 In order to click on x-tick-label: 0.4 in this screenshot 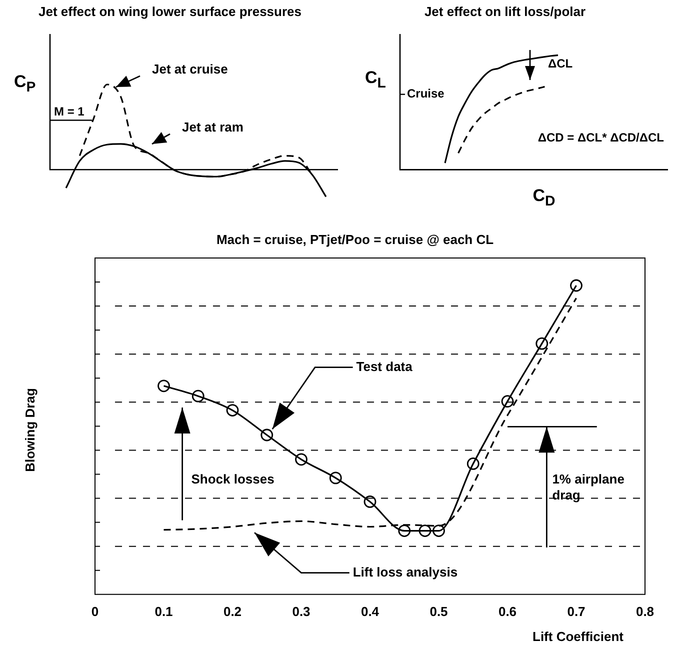, I will do `click(370, 611)`.